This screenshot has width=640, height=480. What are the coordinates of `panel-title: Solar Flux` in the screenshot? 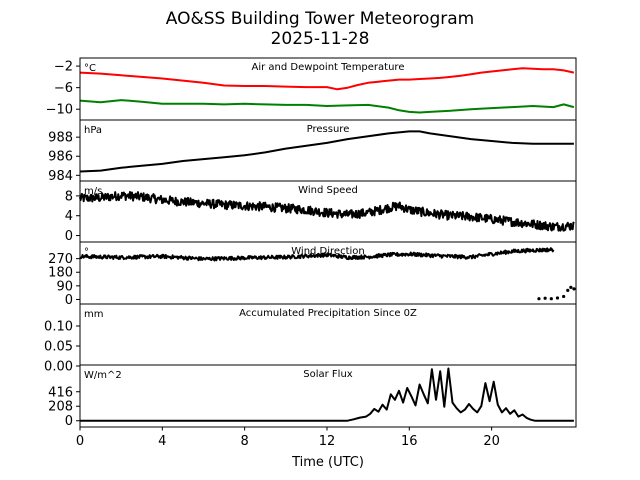 It's located at (328, 374).